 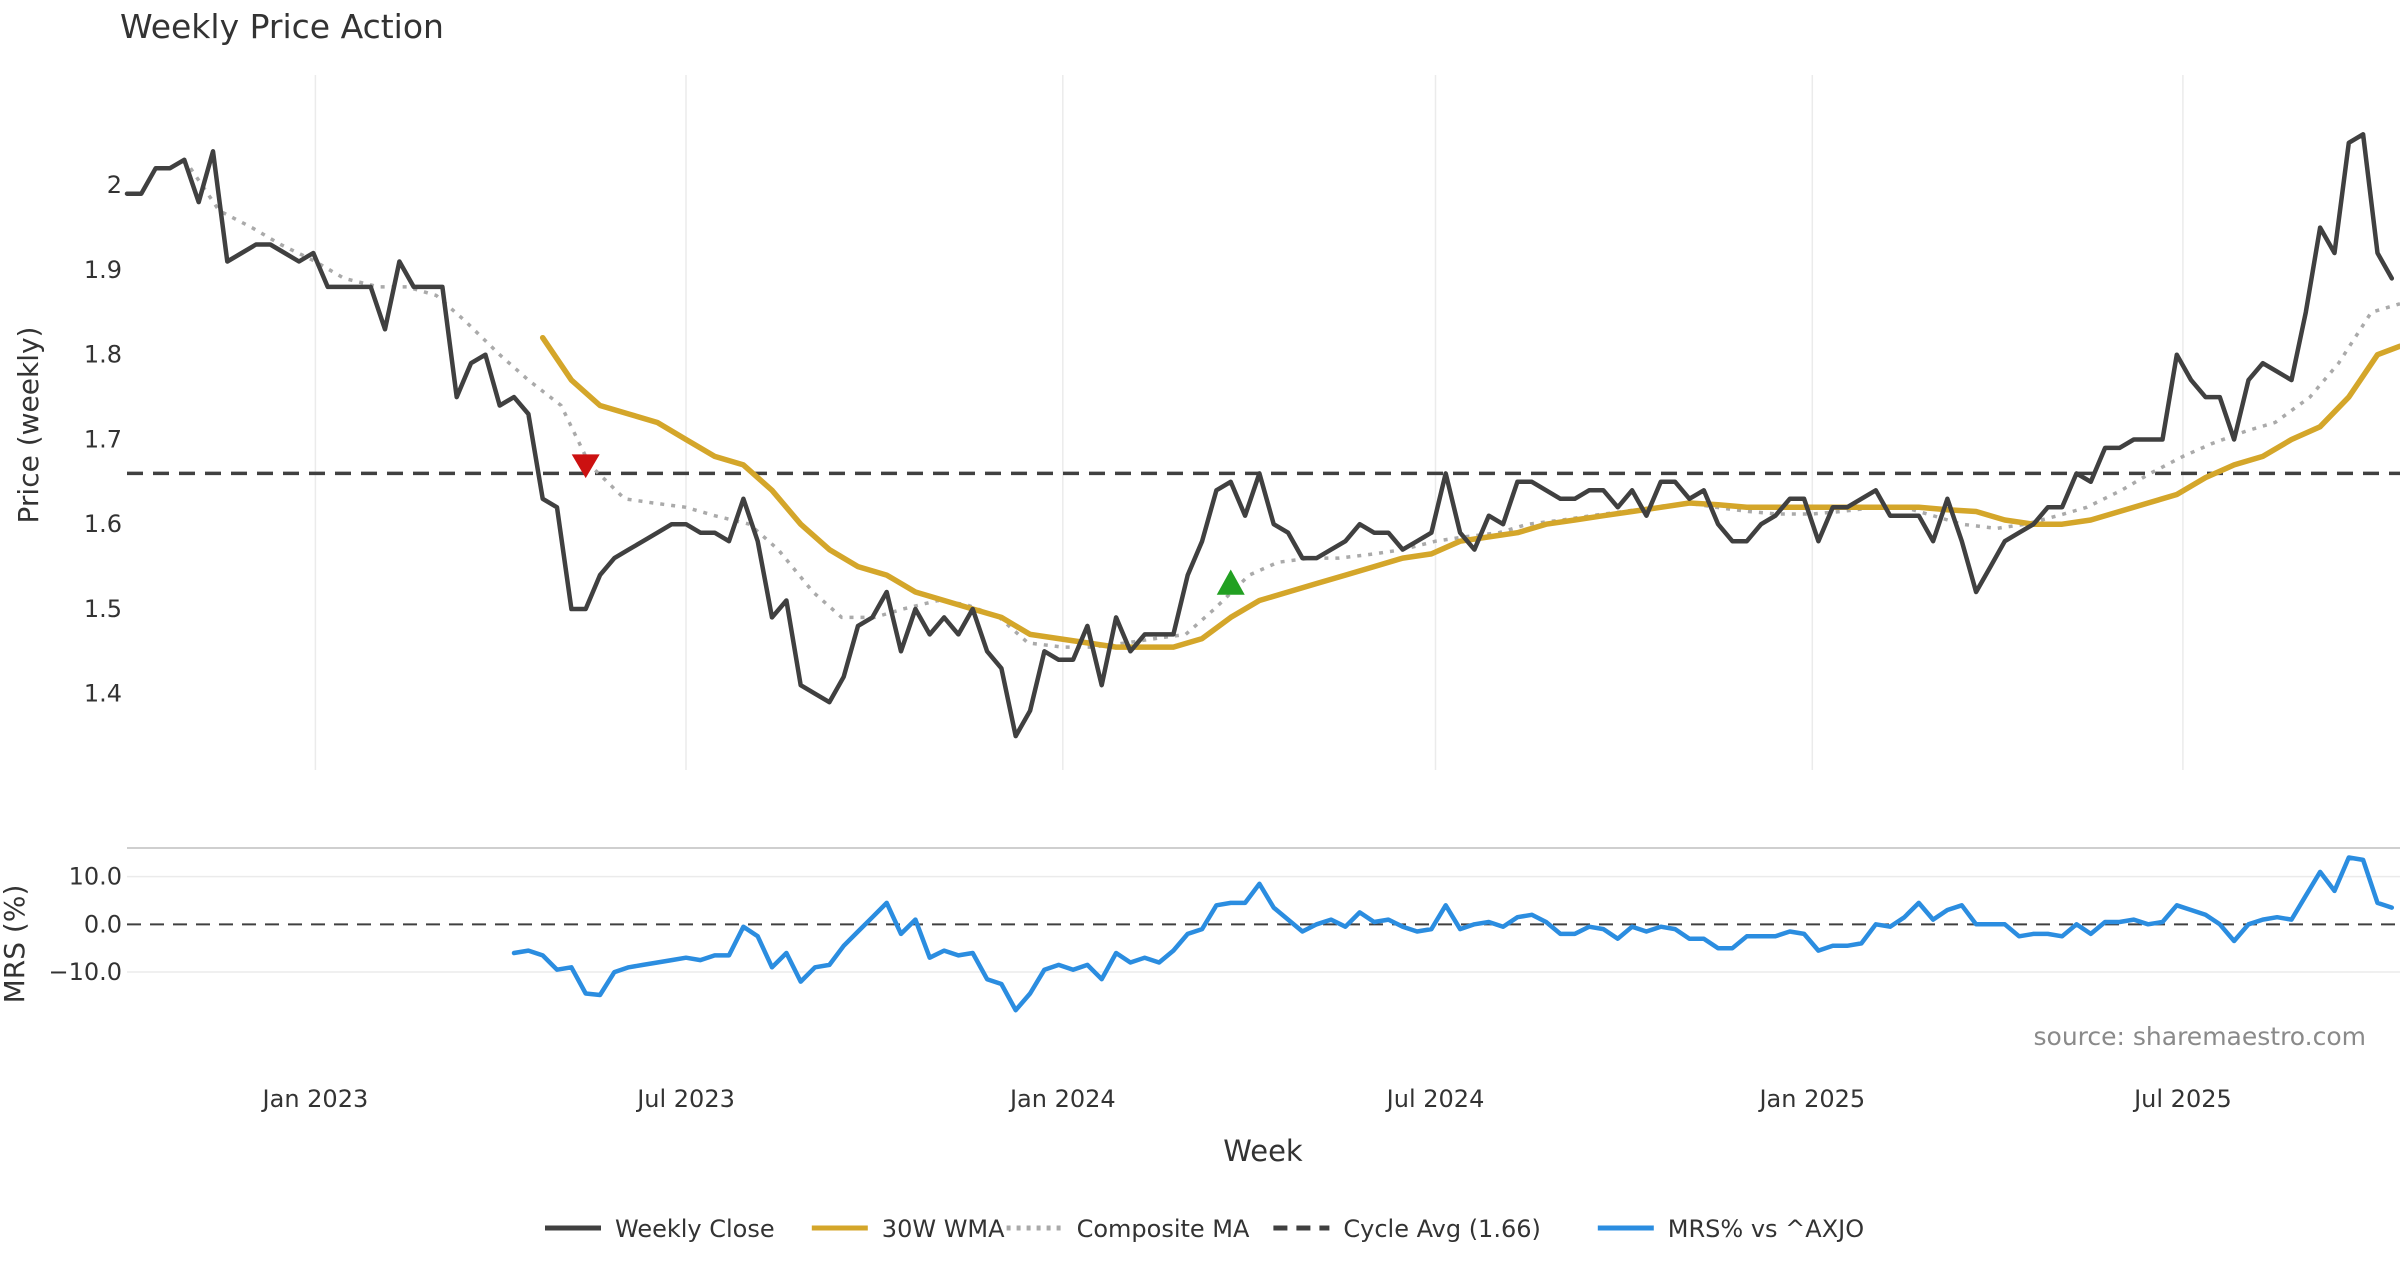 I want to click on chart-title: Weekly Price Action, so click(x=282, y=26).